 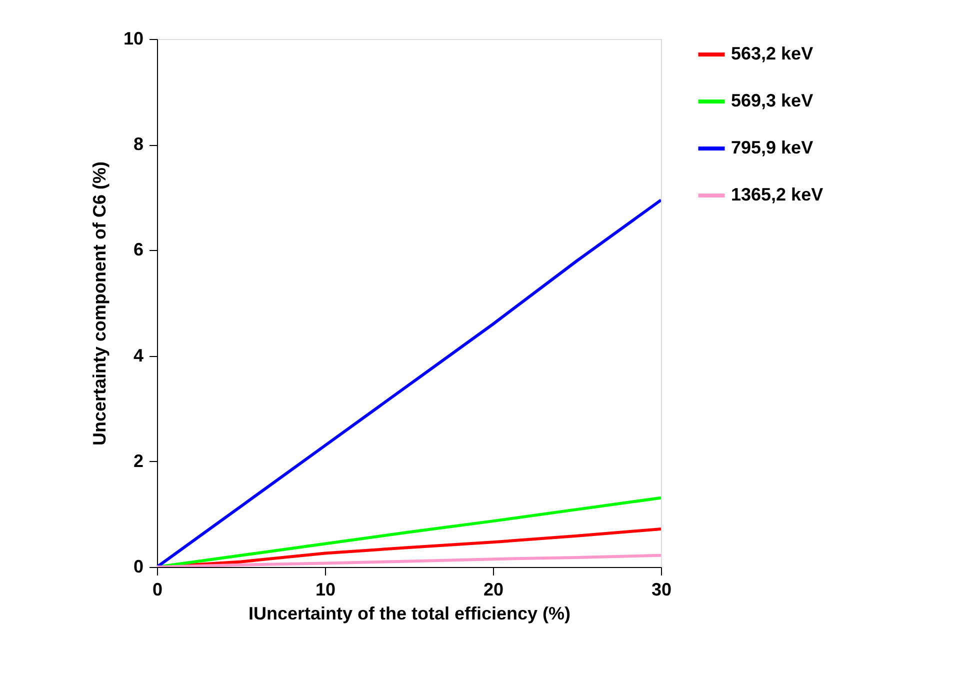 I want to click on y-tick-label: 8, so click(x=138, y=144).